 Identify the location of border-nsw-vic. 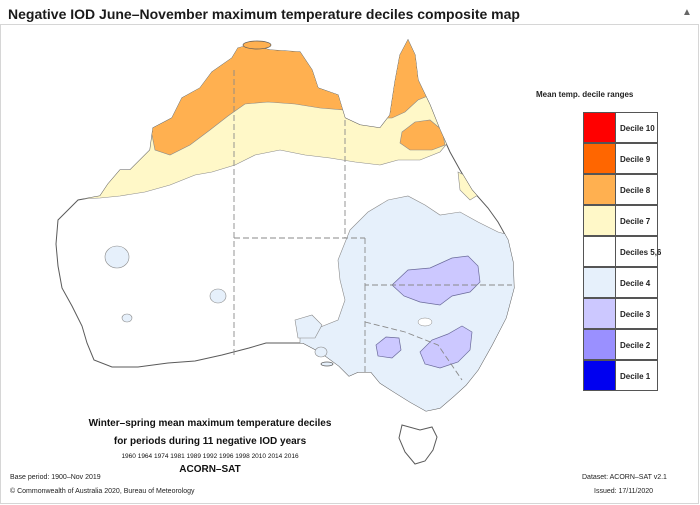
(413, 351).